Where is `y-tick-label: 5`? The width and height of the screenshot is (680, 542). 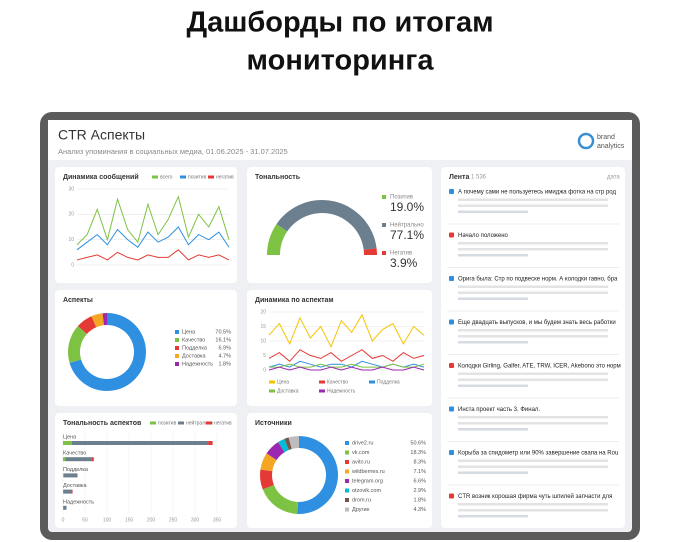 y-tick-label: 5 is located at coordinates (264, 356).